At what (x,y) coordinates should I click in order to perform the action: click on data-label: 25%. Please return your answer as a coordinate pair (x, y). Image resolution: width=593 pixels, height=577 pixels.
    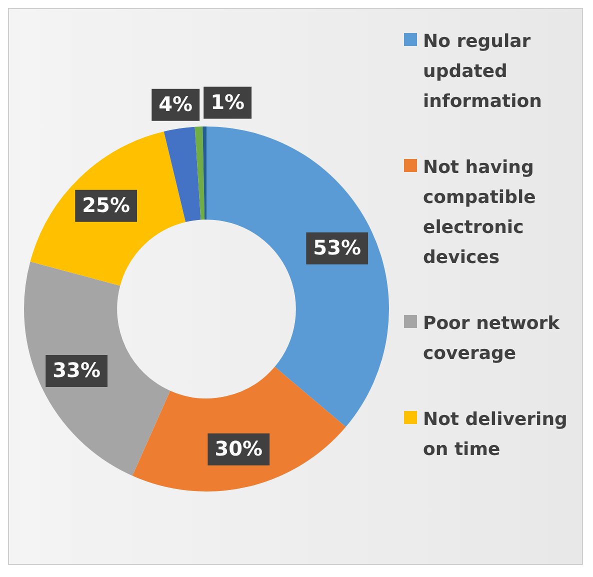
    Looking at the image, I should click on (106, 205).